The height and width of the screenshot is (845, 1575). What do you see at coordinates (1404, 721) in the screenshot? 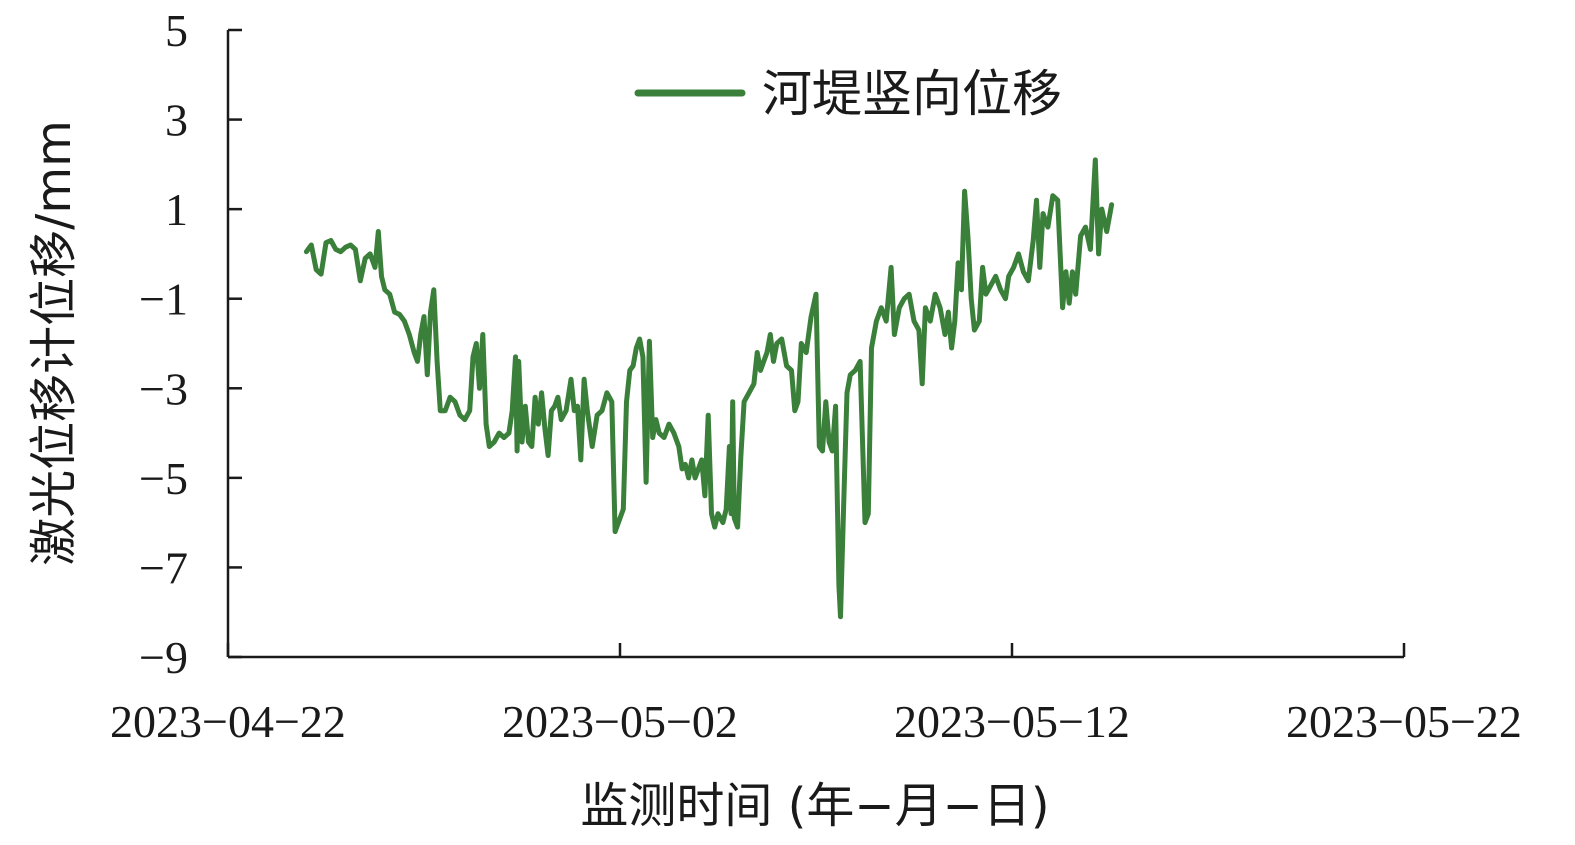
I see `x-tick-label: 2023−05−22` at bounding box center [1404, 721].